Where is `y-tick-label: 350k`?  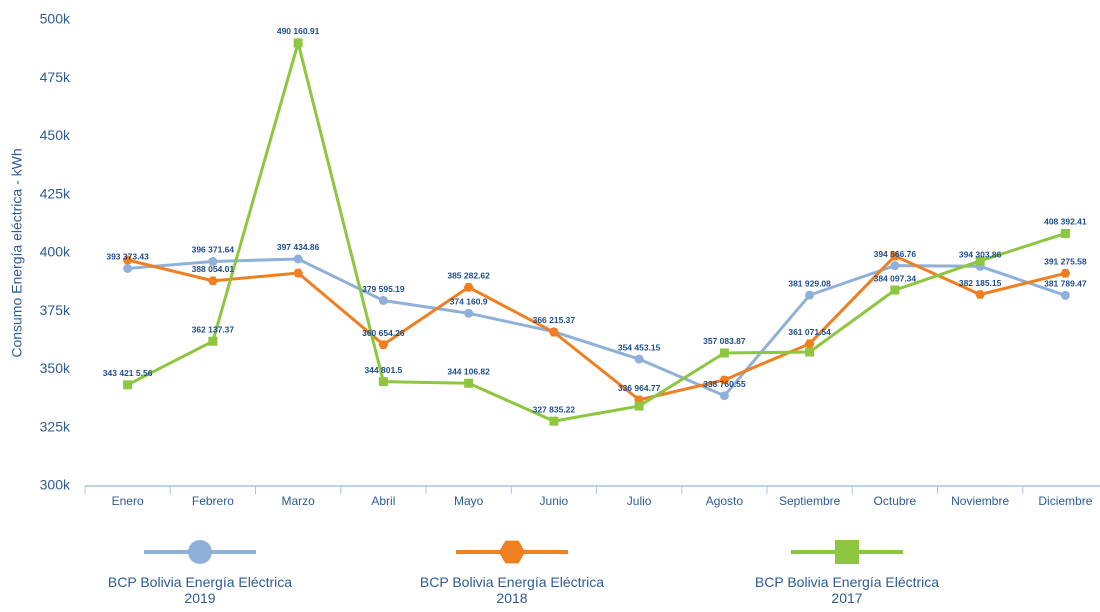
y-tick-label: 350k is located at coordinates (55, 368).